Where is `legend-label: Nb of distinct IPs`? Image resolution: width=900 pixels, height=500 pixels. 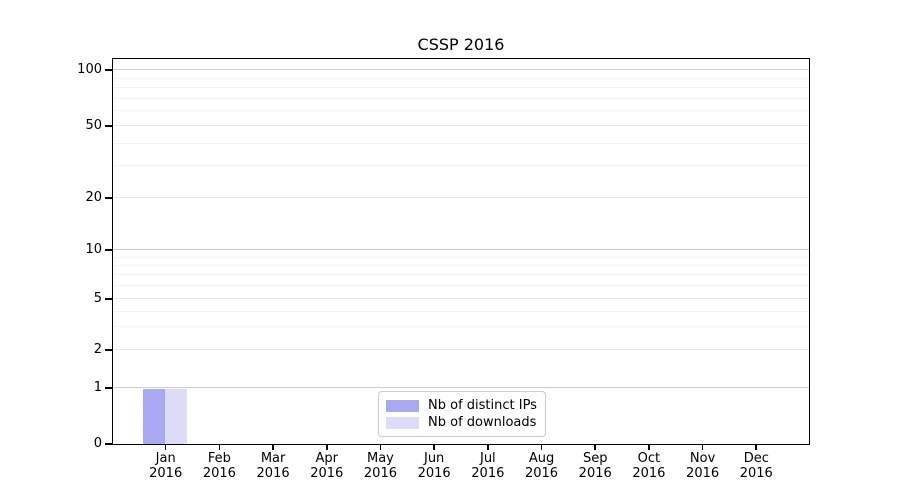 legend-label: Nb of distinct IPs is located at coordinates (482, 405).